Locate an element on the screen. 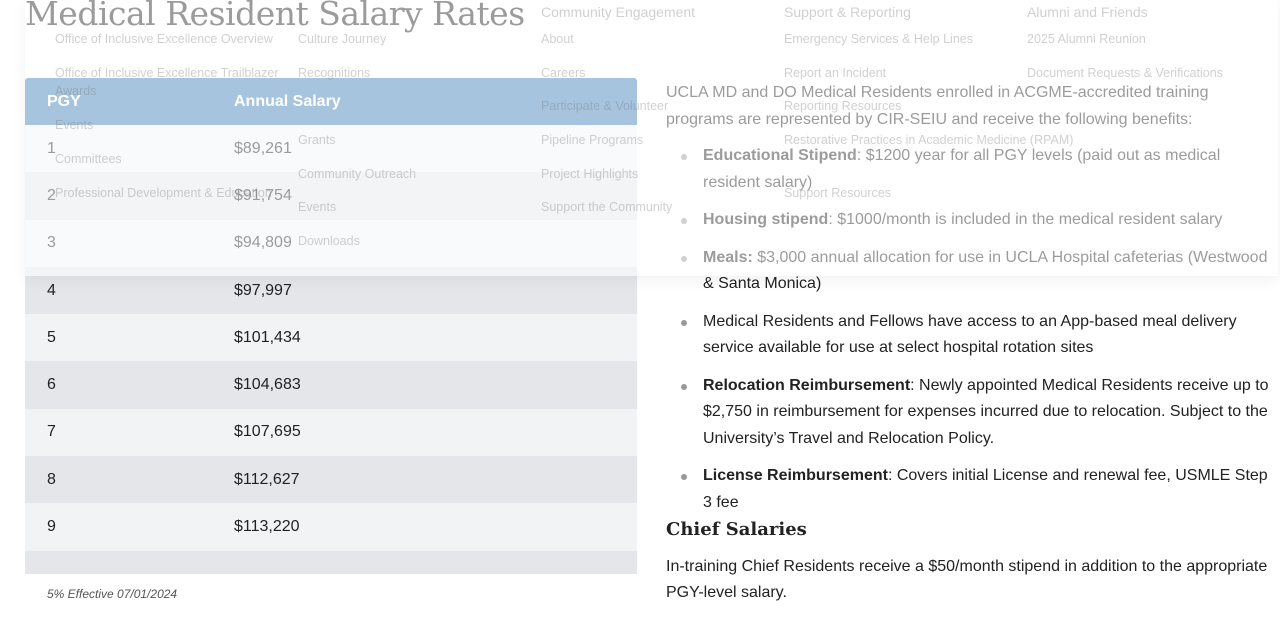 The height and width of the screenshot is (623, 1280). pgy-cell: 9 is located at coordinates (51, 527).